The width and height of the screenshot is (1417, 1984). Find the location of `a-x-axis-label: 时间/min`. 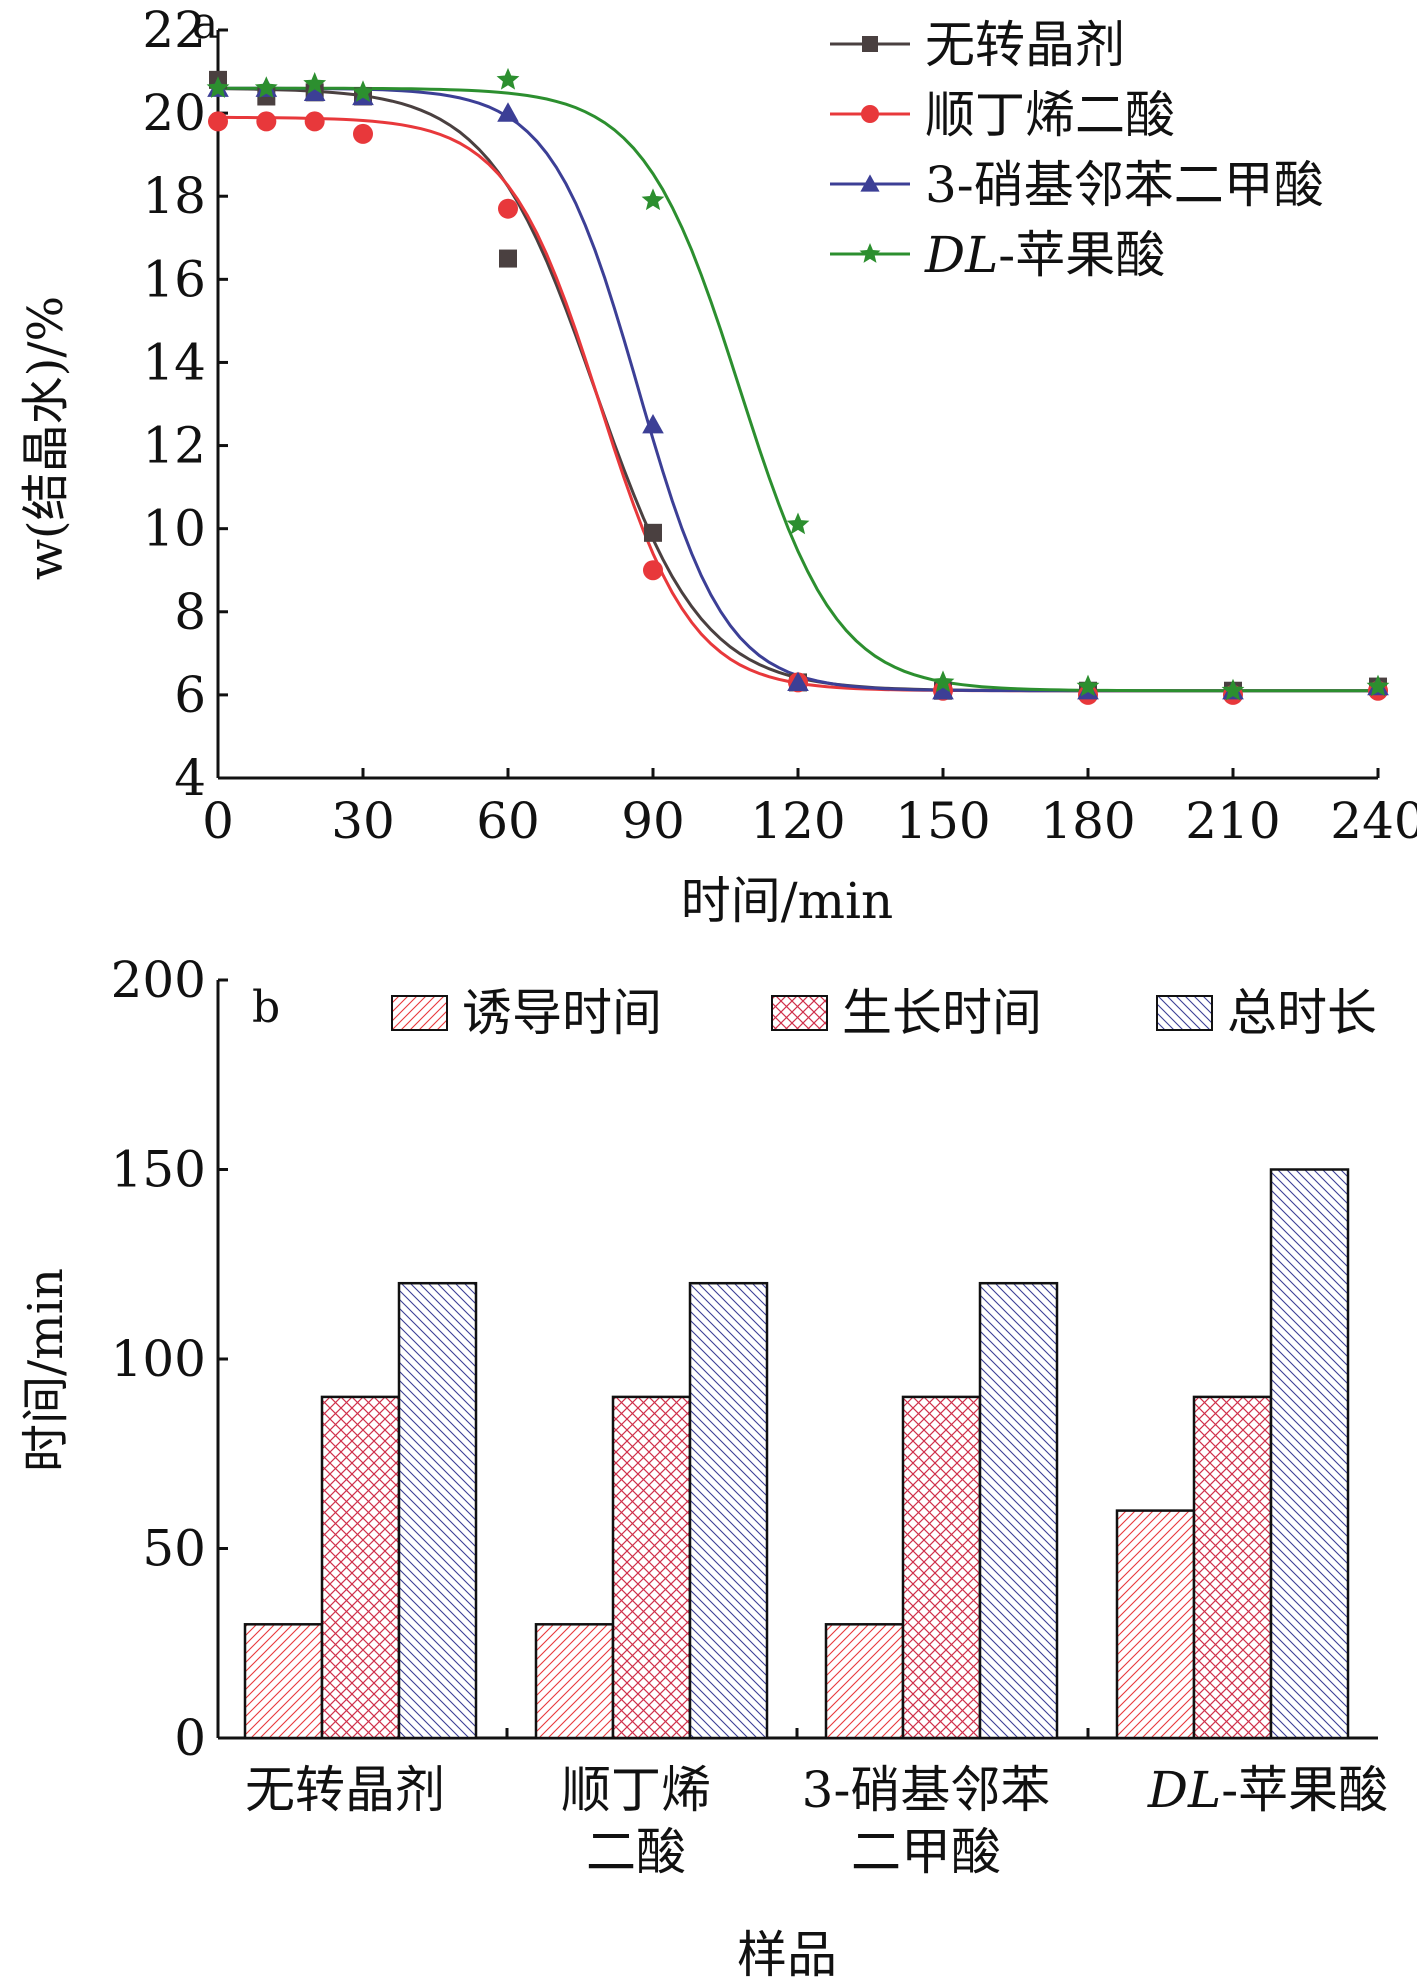

a-x-axis-label: 时间/min is located at coordinates (787, 901).